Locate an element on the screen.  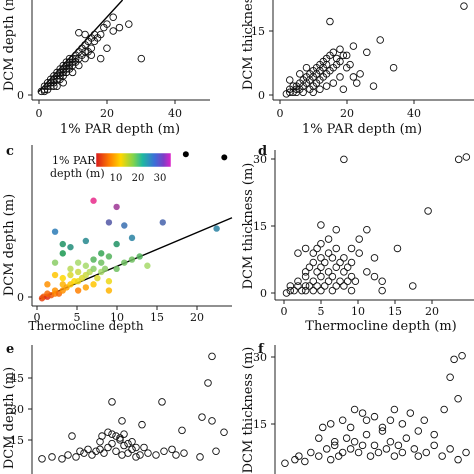
panel-b-y-axis-label: DCM thickness is located at coordinates (248, 45).